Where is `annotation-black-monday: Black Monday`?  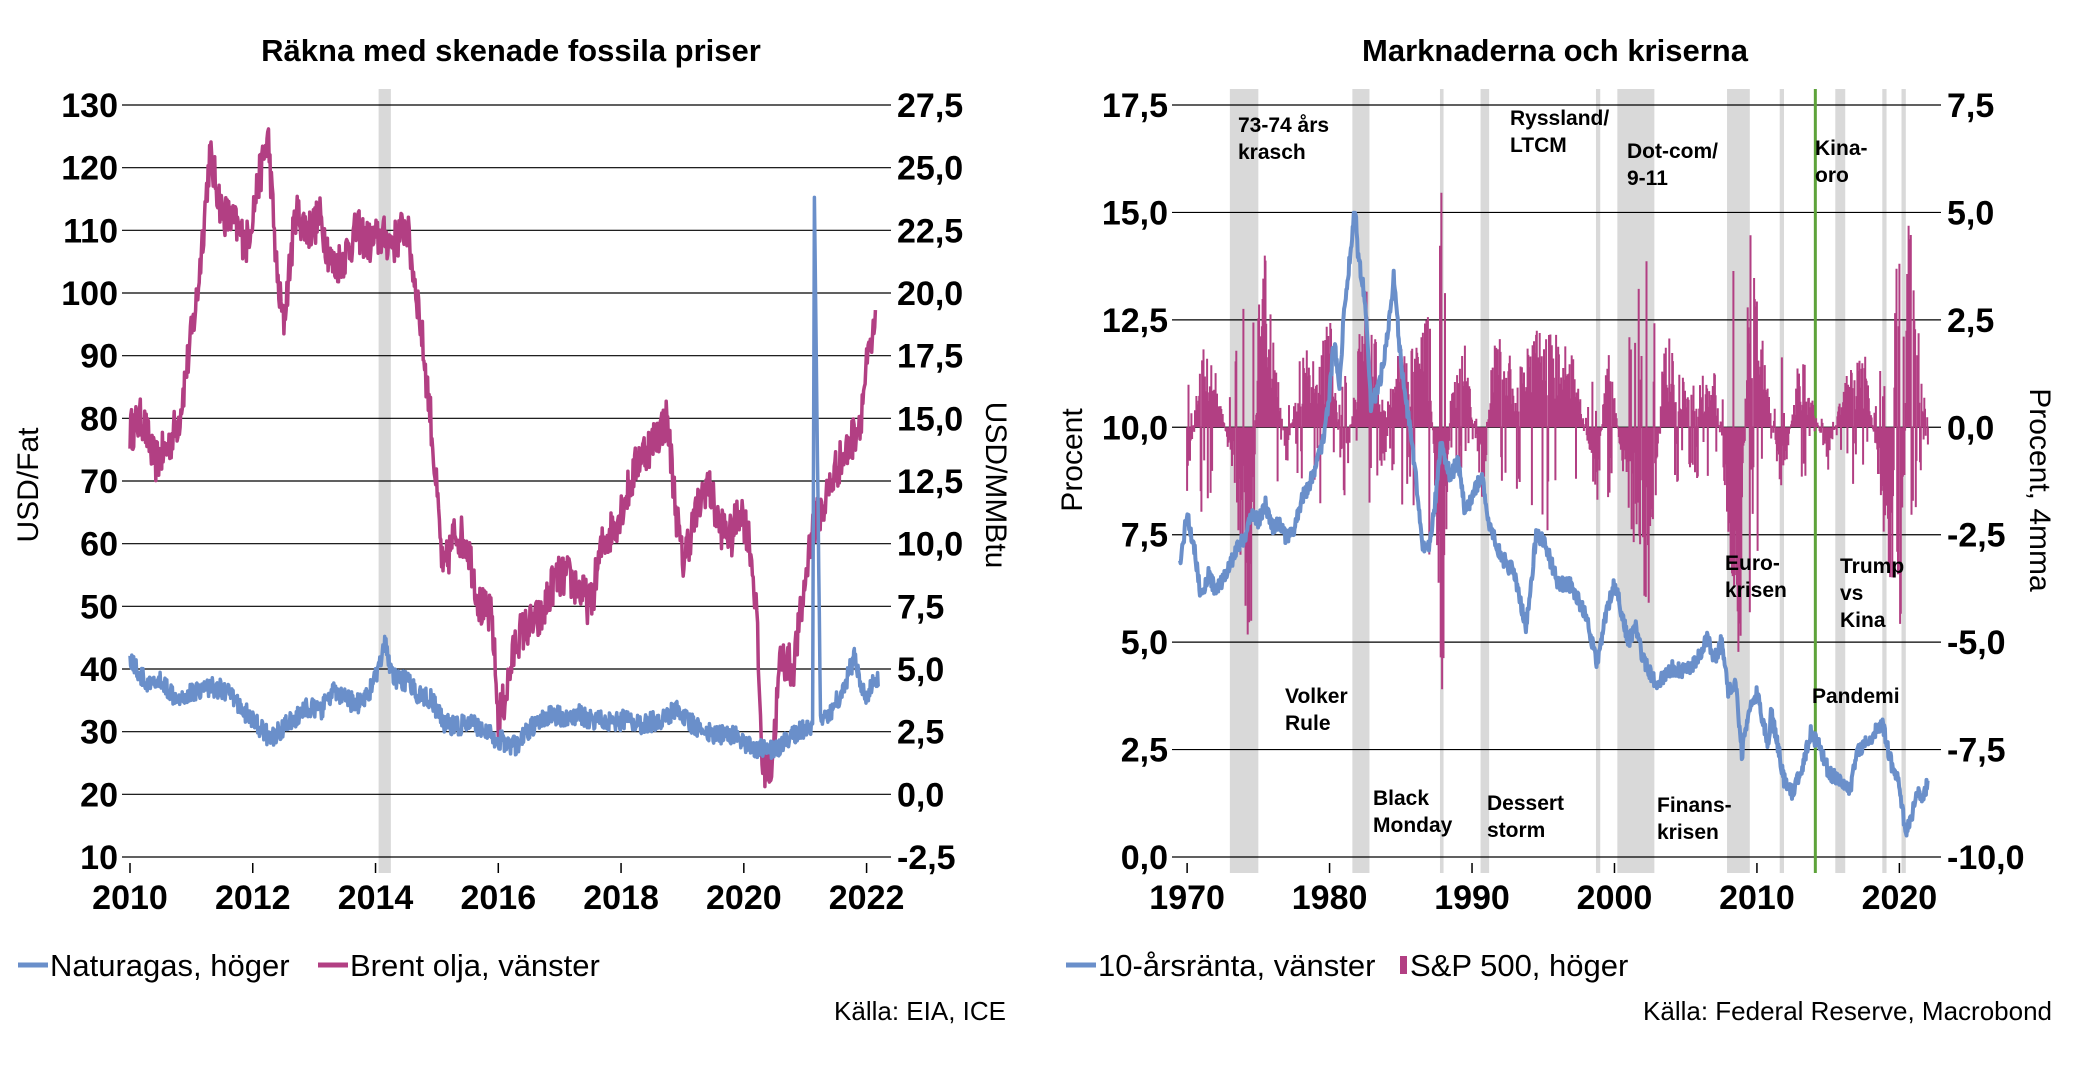
annotation-black-monday: Black Monday is located at coordinates (1413, 812).